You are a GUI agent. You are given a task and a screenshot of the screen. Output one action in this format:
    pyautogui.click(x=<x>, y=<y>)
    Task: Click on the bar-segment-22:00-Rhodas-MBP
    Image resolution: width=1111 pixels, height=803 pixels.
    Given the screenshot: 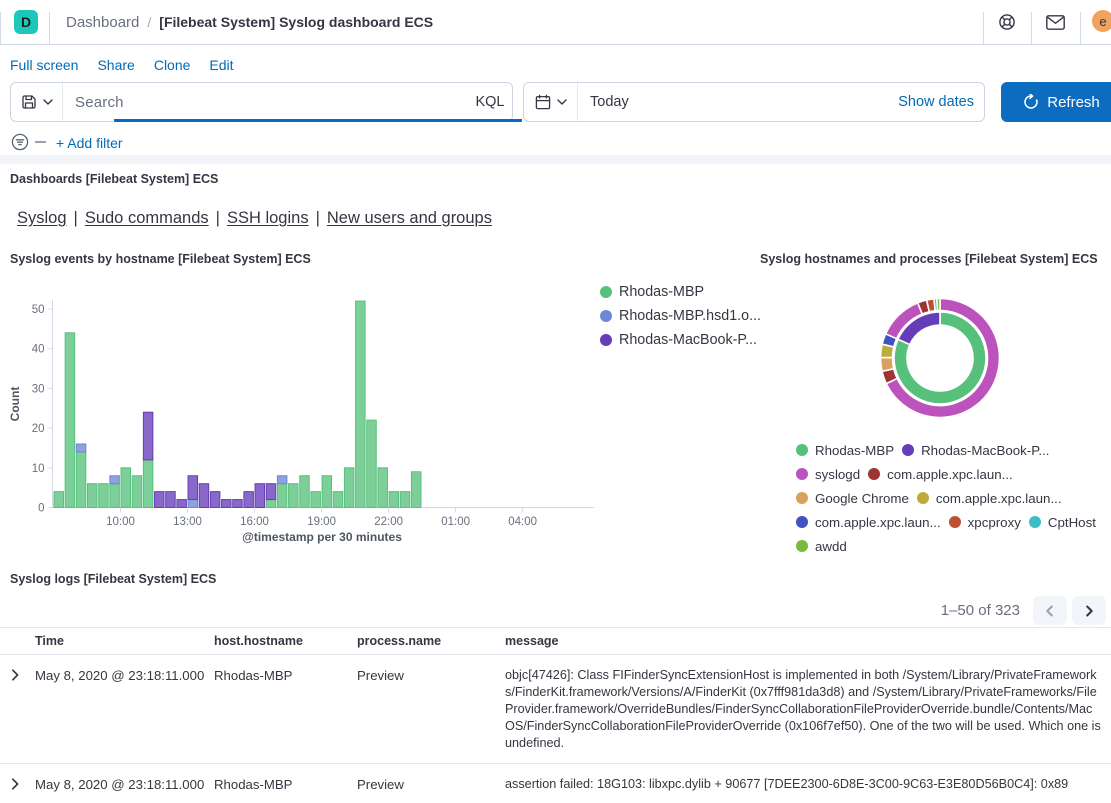 What is the action you would take?
    pyautogui.click(x=394, y=499)
    